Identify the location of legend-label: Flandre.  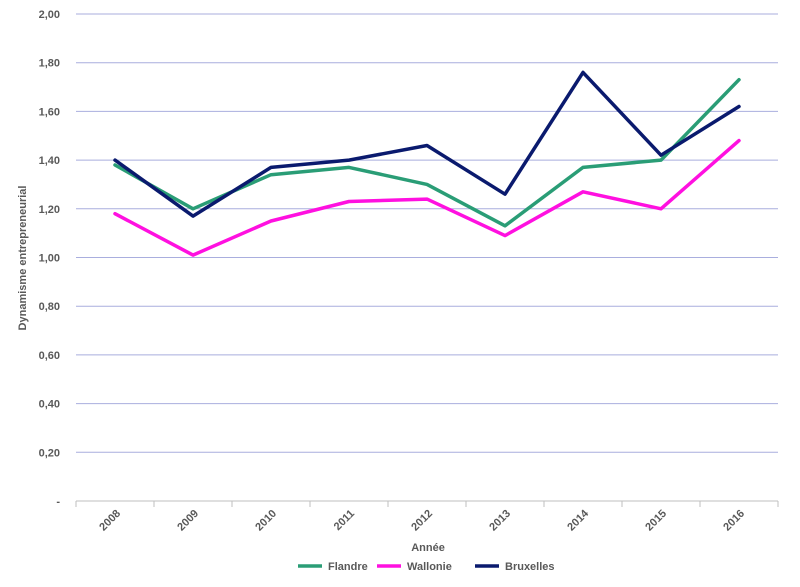
(348, 567).